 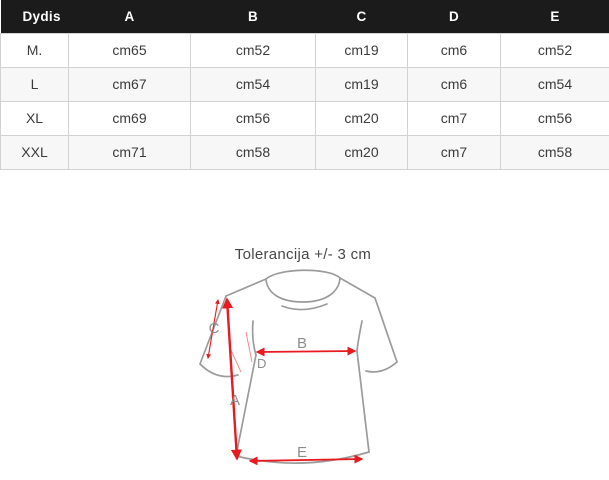 I want to click on right-sleeve-outer, so click(x=386, y=330).